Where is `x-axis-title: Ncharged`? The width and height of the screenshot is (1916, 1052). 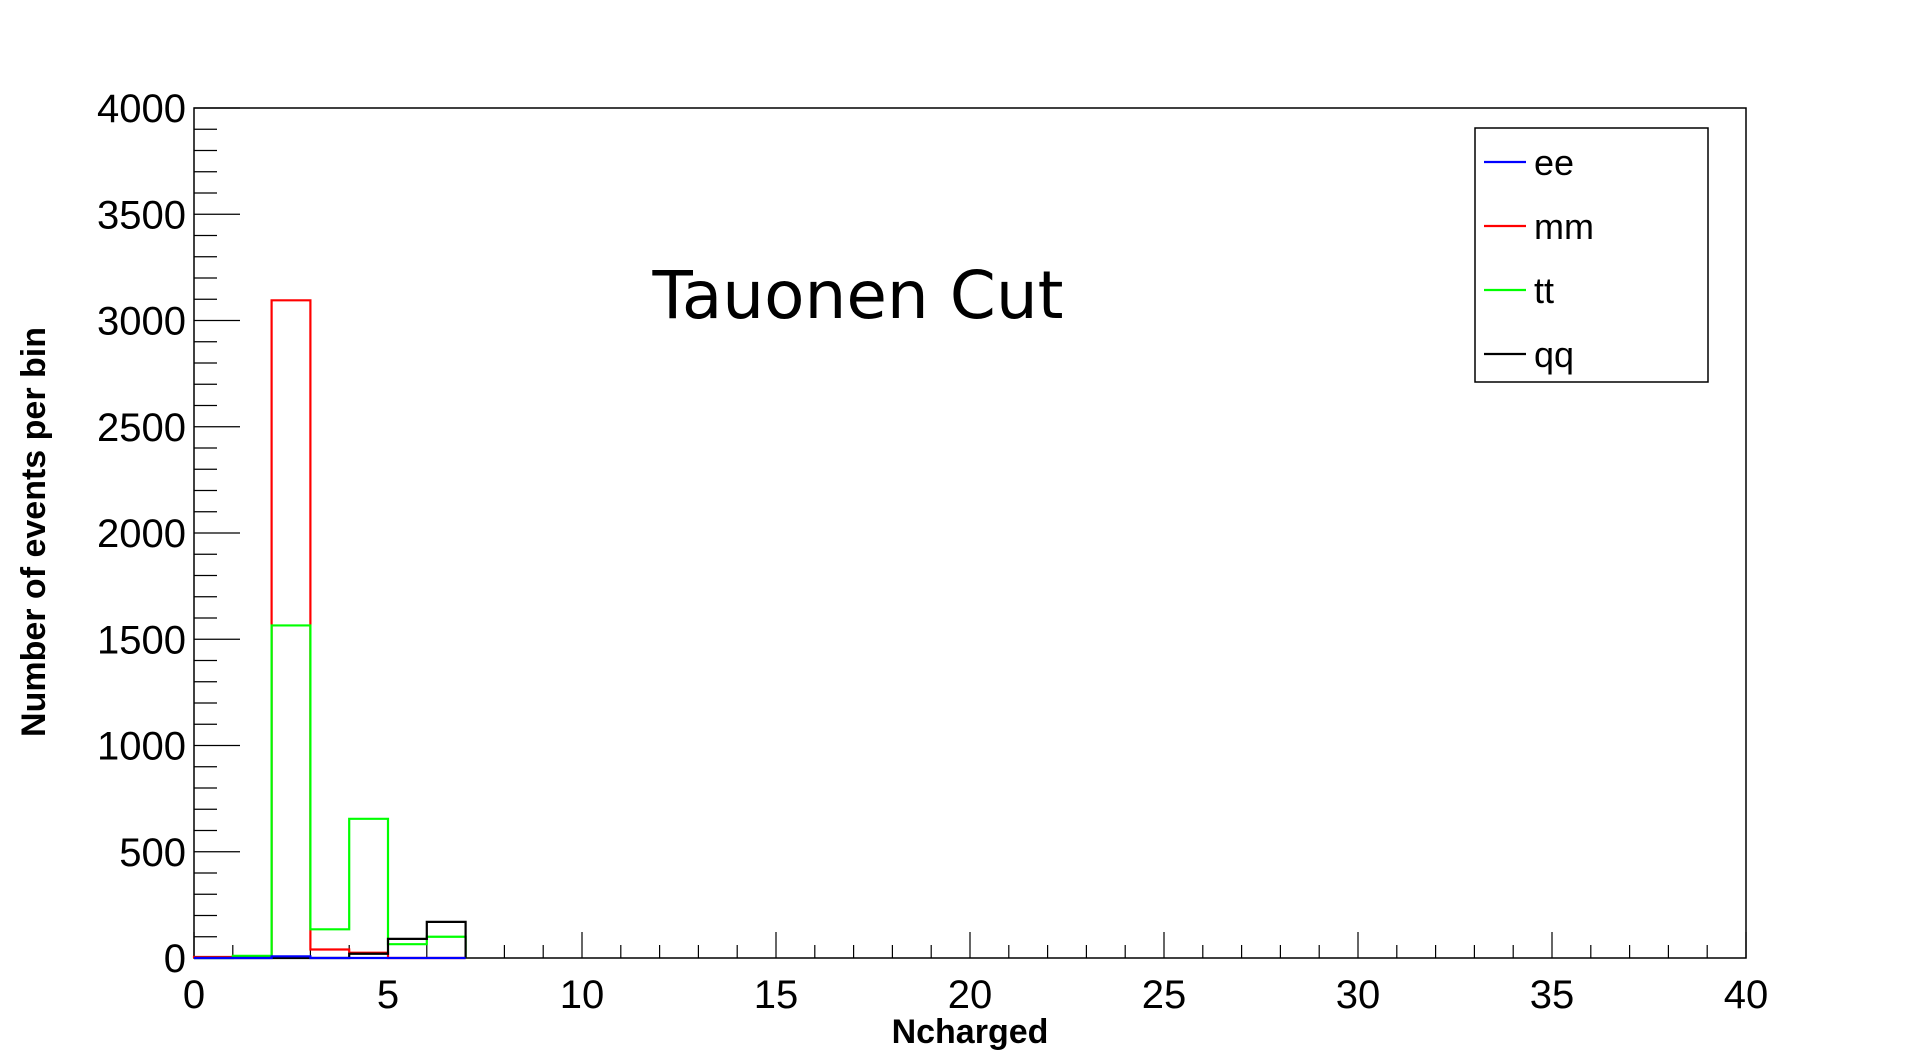
x-axis-title: Ncharged is located at coordinates (970, 1032).